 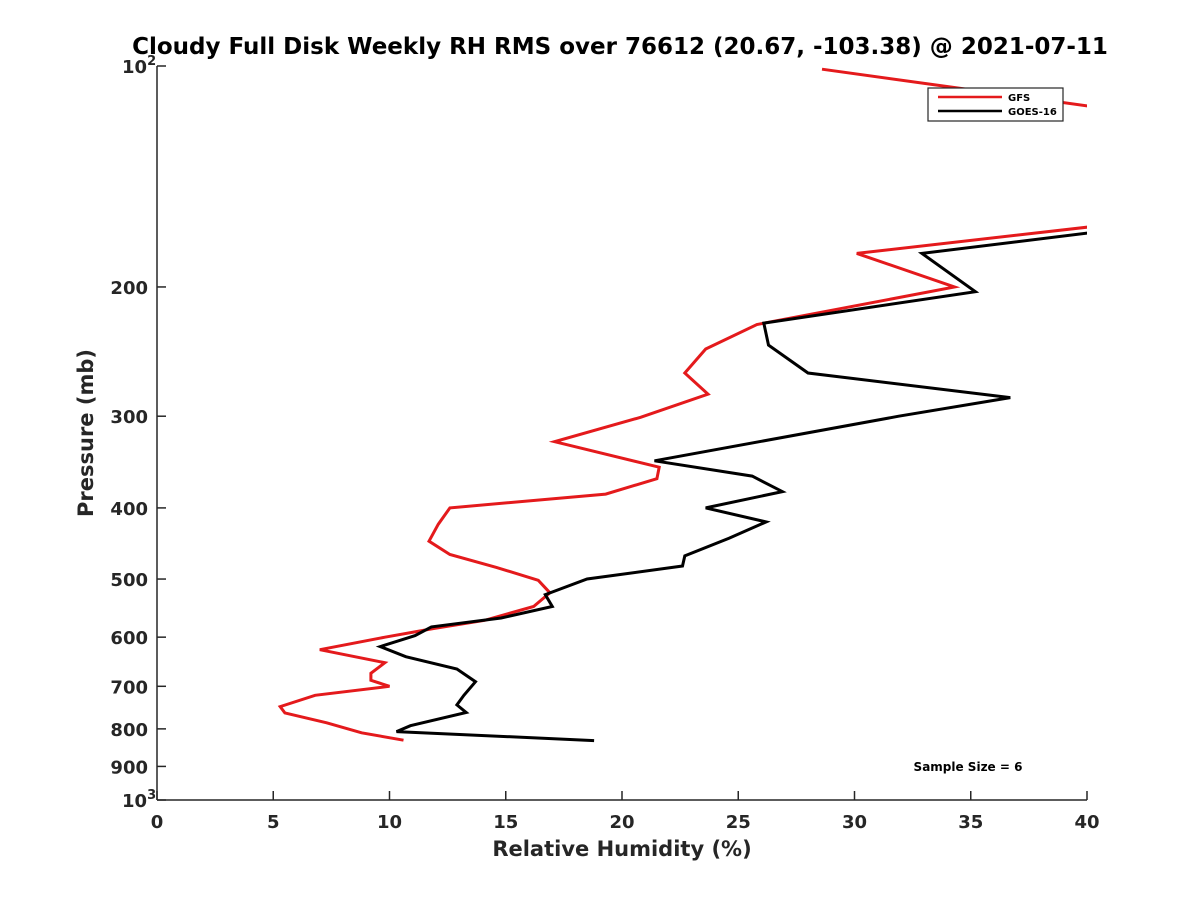 What do you see at coordinates (86, 433) in the screenshot?
I see `y-axis-label: Pressure (mb)` at bounding box center [86, 433].